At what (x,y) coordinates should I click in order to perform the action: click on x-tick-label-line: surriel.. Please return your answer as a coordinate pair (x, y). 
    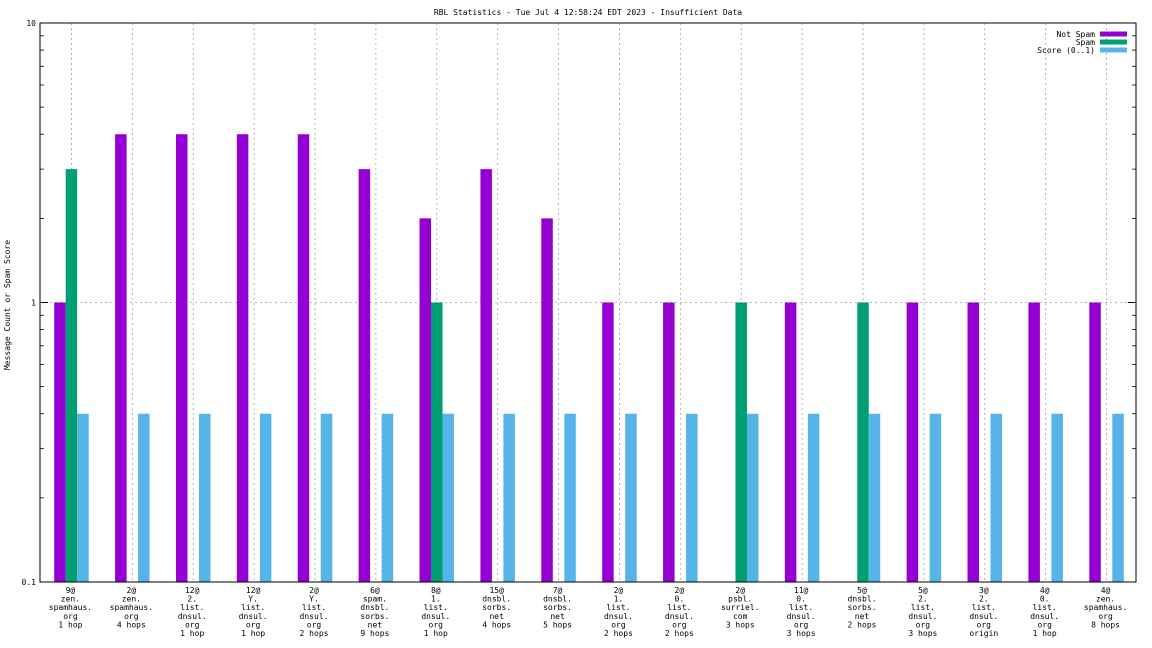
    Looking at the image, I should click on (740, 607).